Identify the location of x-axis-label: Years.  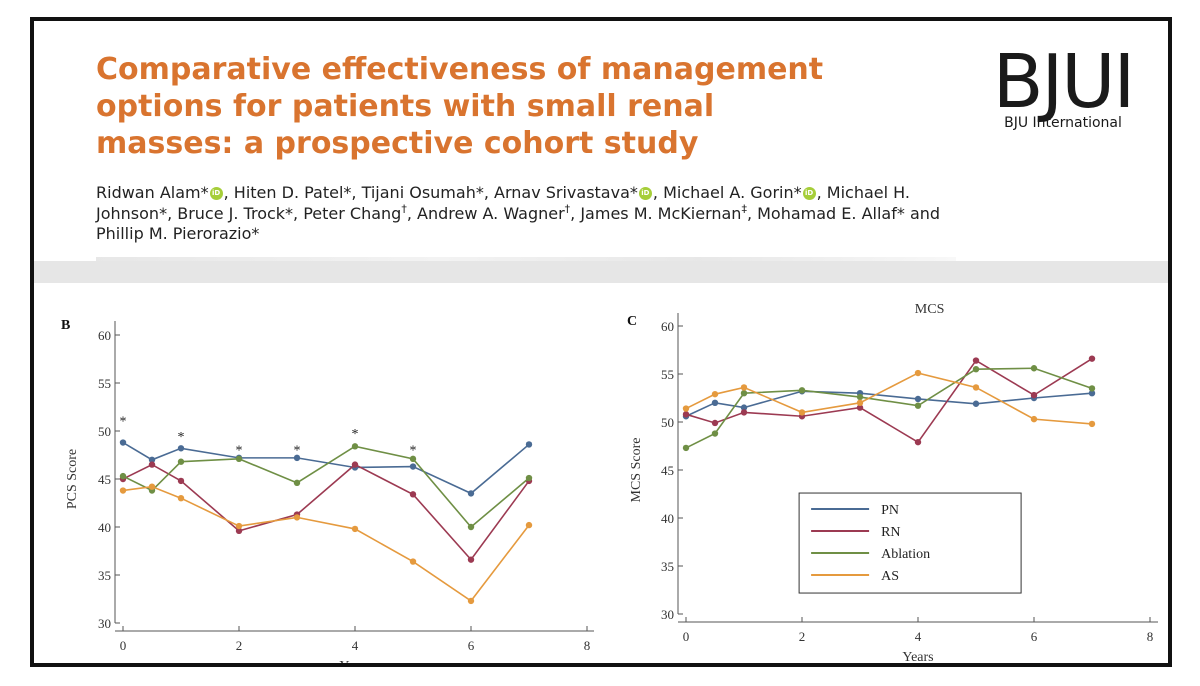
(354, 661).